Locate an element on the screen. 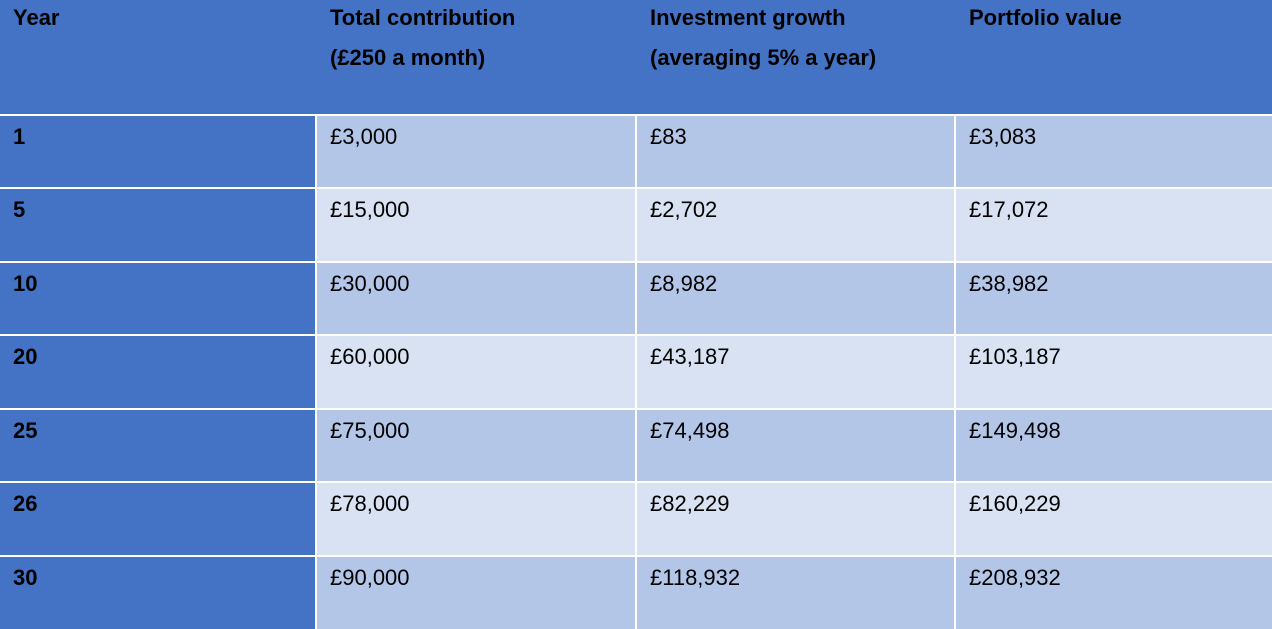  table-row: 5 £15,000 £2,702 £17,072 is located at coordinates (636, 225).